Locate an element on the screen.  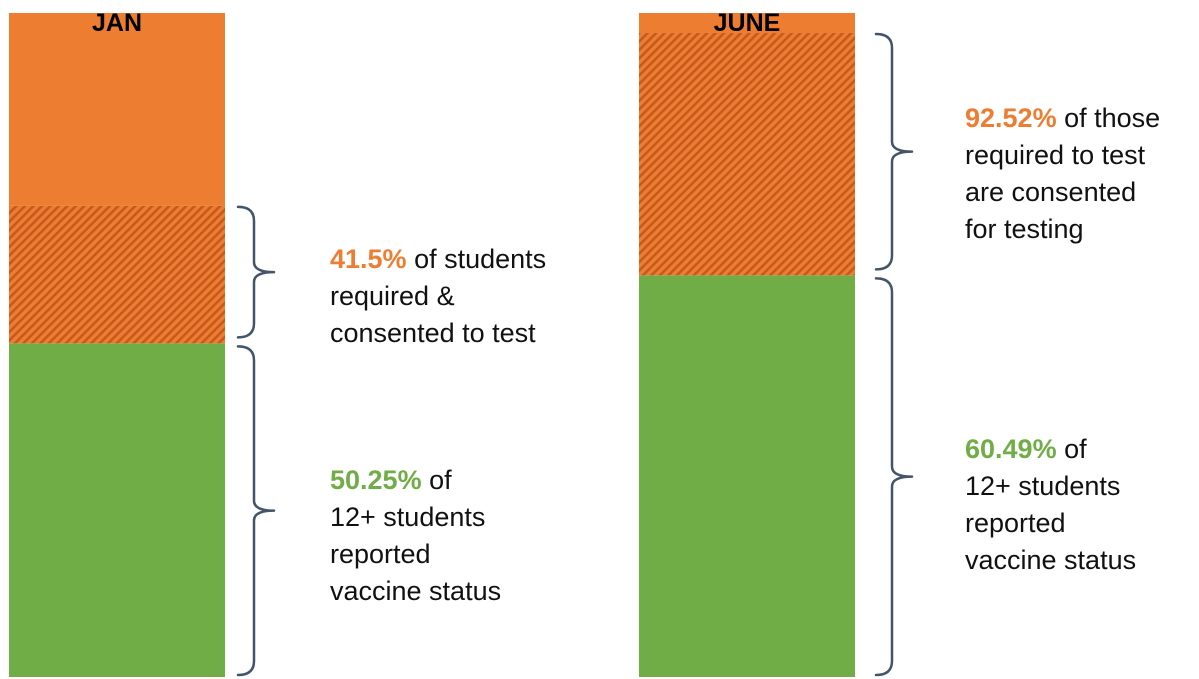
bracket-june-consented is located at coordinates (894, 151).